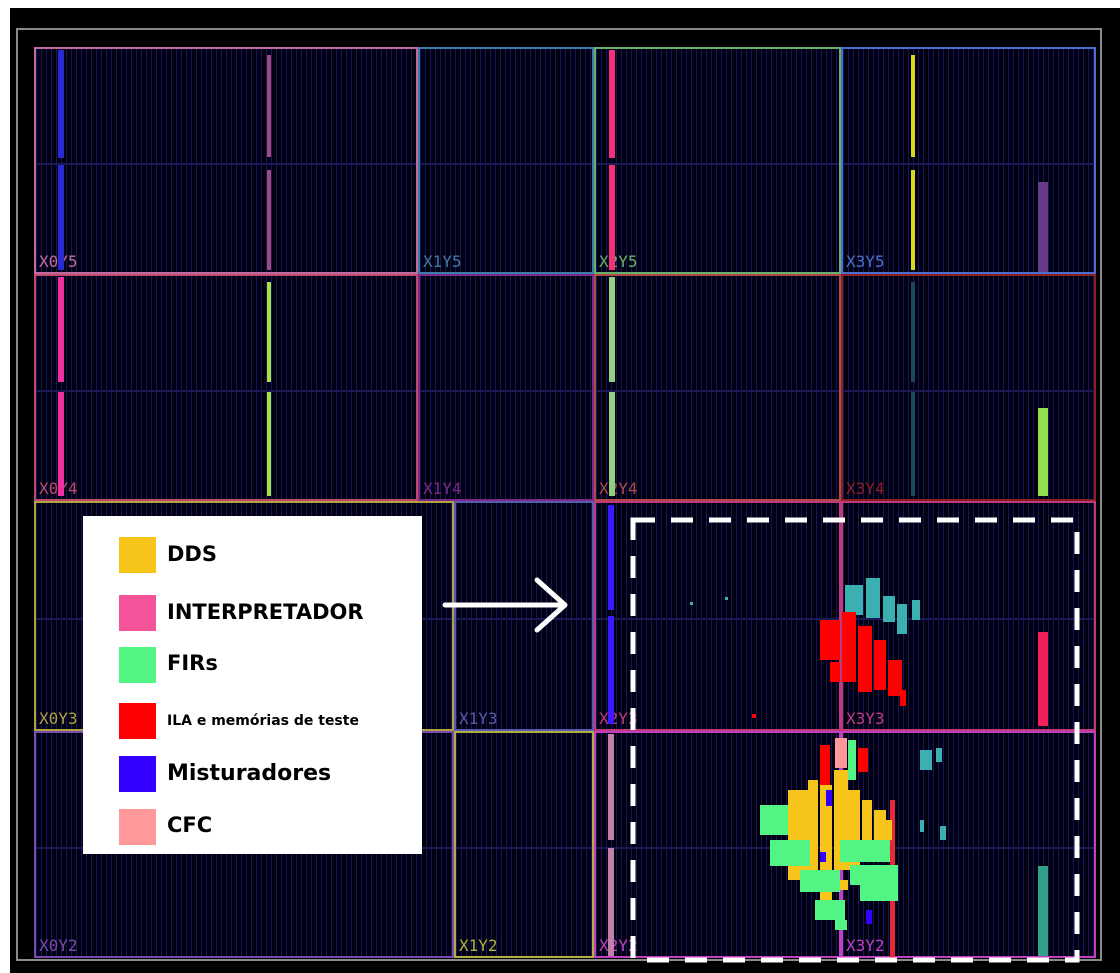  What do you see at coordinates (249, 773) in the screenshot?
I see `legend-label-misturadores: Misturadores` at bounding box center [249, 773].